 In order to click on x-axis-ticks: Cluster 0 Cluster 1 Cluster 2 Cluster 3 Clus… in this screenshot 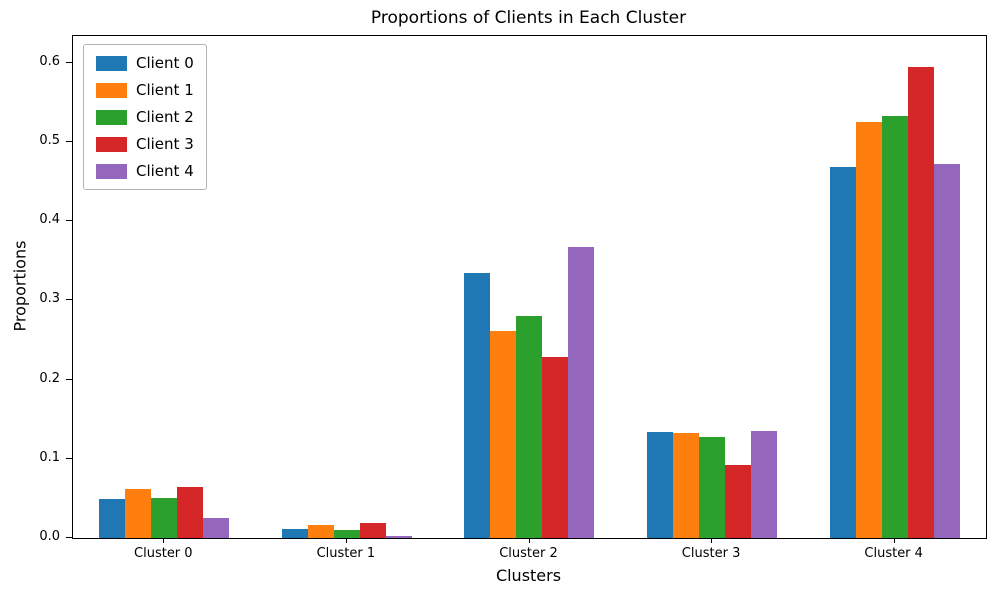, I will do `click(528, 550)`.